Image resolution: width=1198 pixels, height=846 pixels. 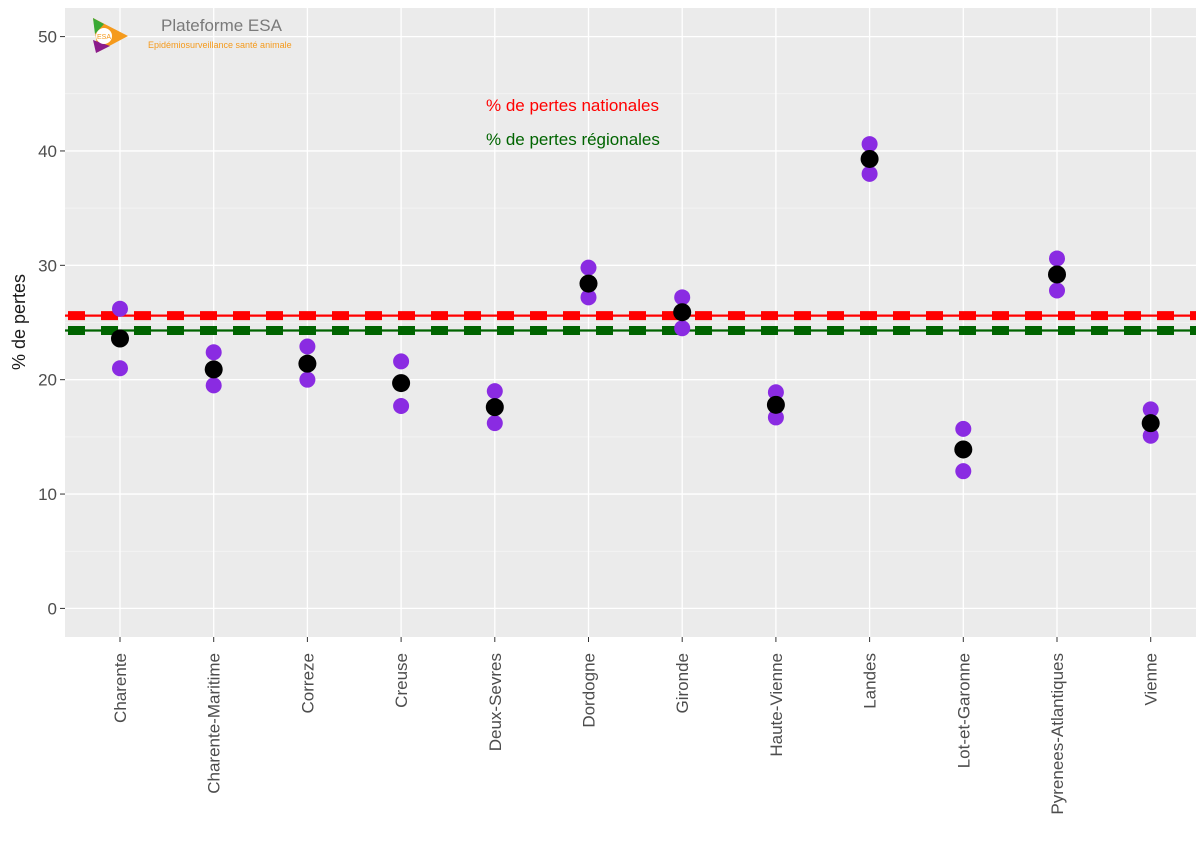 What do you see at coordinates (47, 494) in the screenshot?
I see `y-tick-label: 10` at bounding box center [47, 494].